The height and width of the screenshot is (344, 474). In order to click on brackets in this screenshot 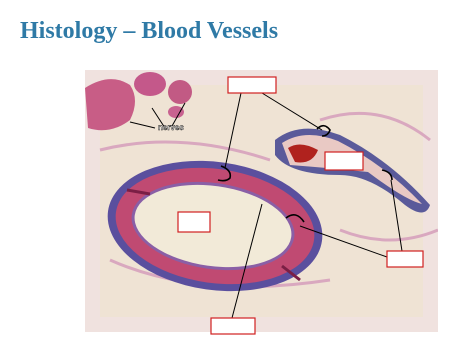, I will do `click(305, 173)`.